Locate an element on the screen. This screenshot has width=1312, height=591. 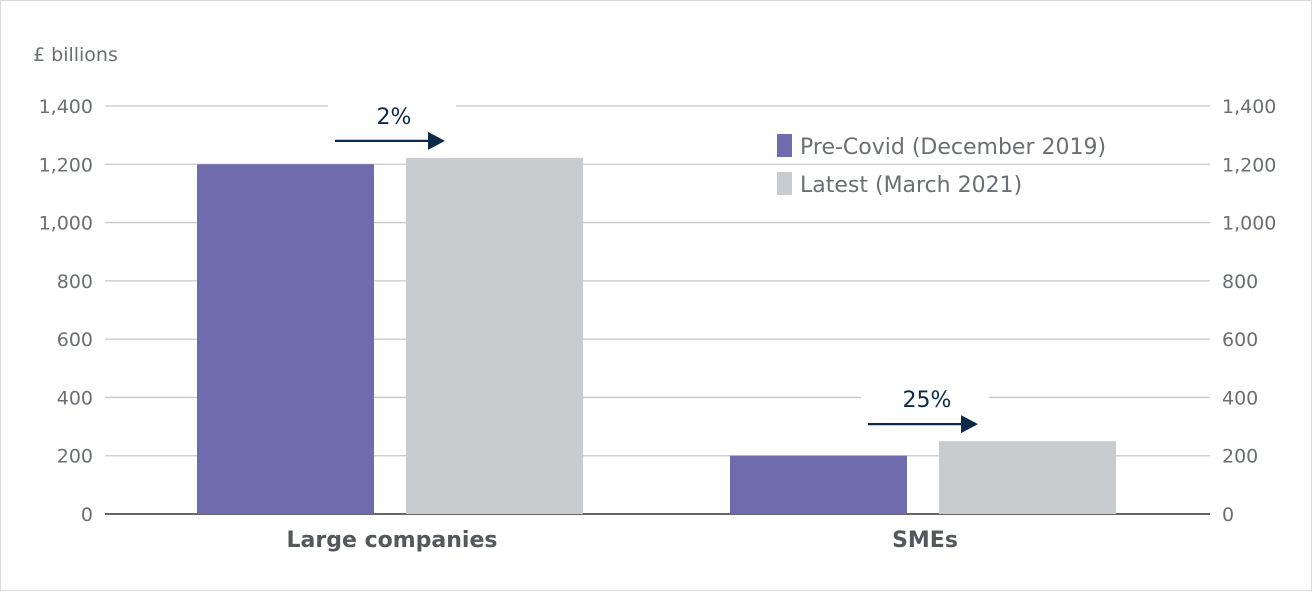
y-tick-label-right: 600 is located at coordinates (1240, 340).